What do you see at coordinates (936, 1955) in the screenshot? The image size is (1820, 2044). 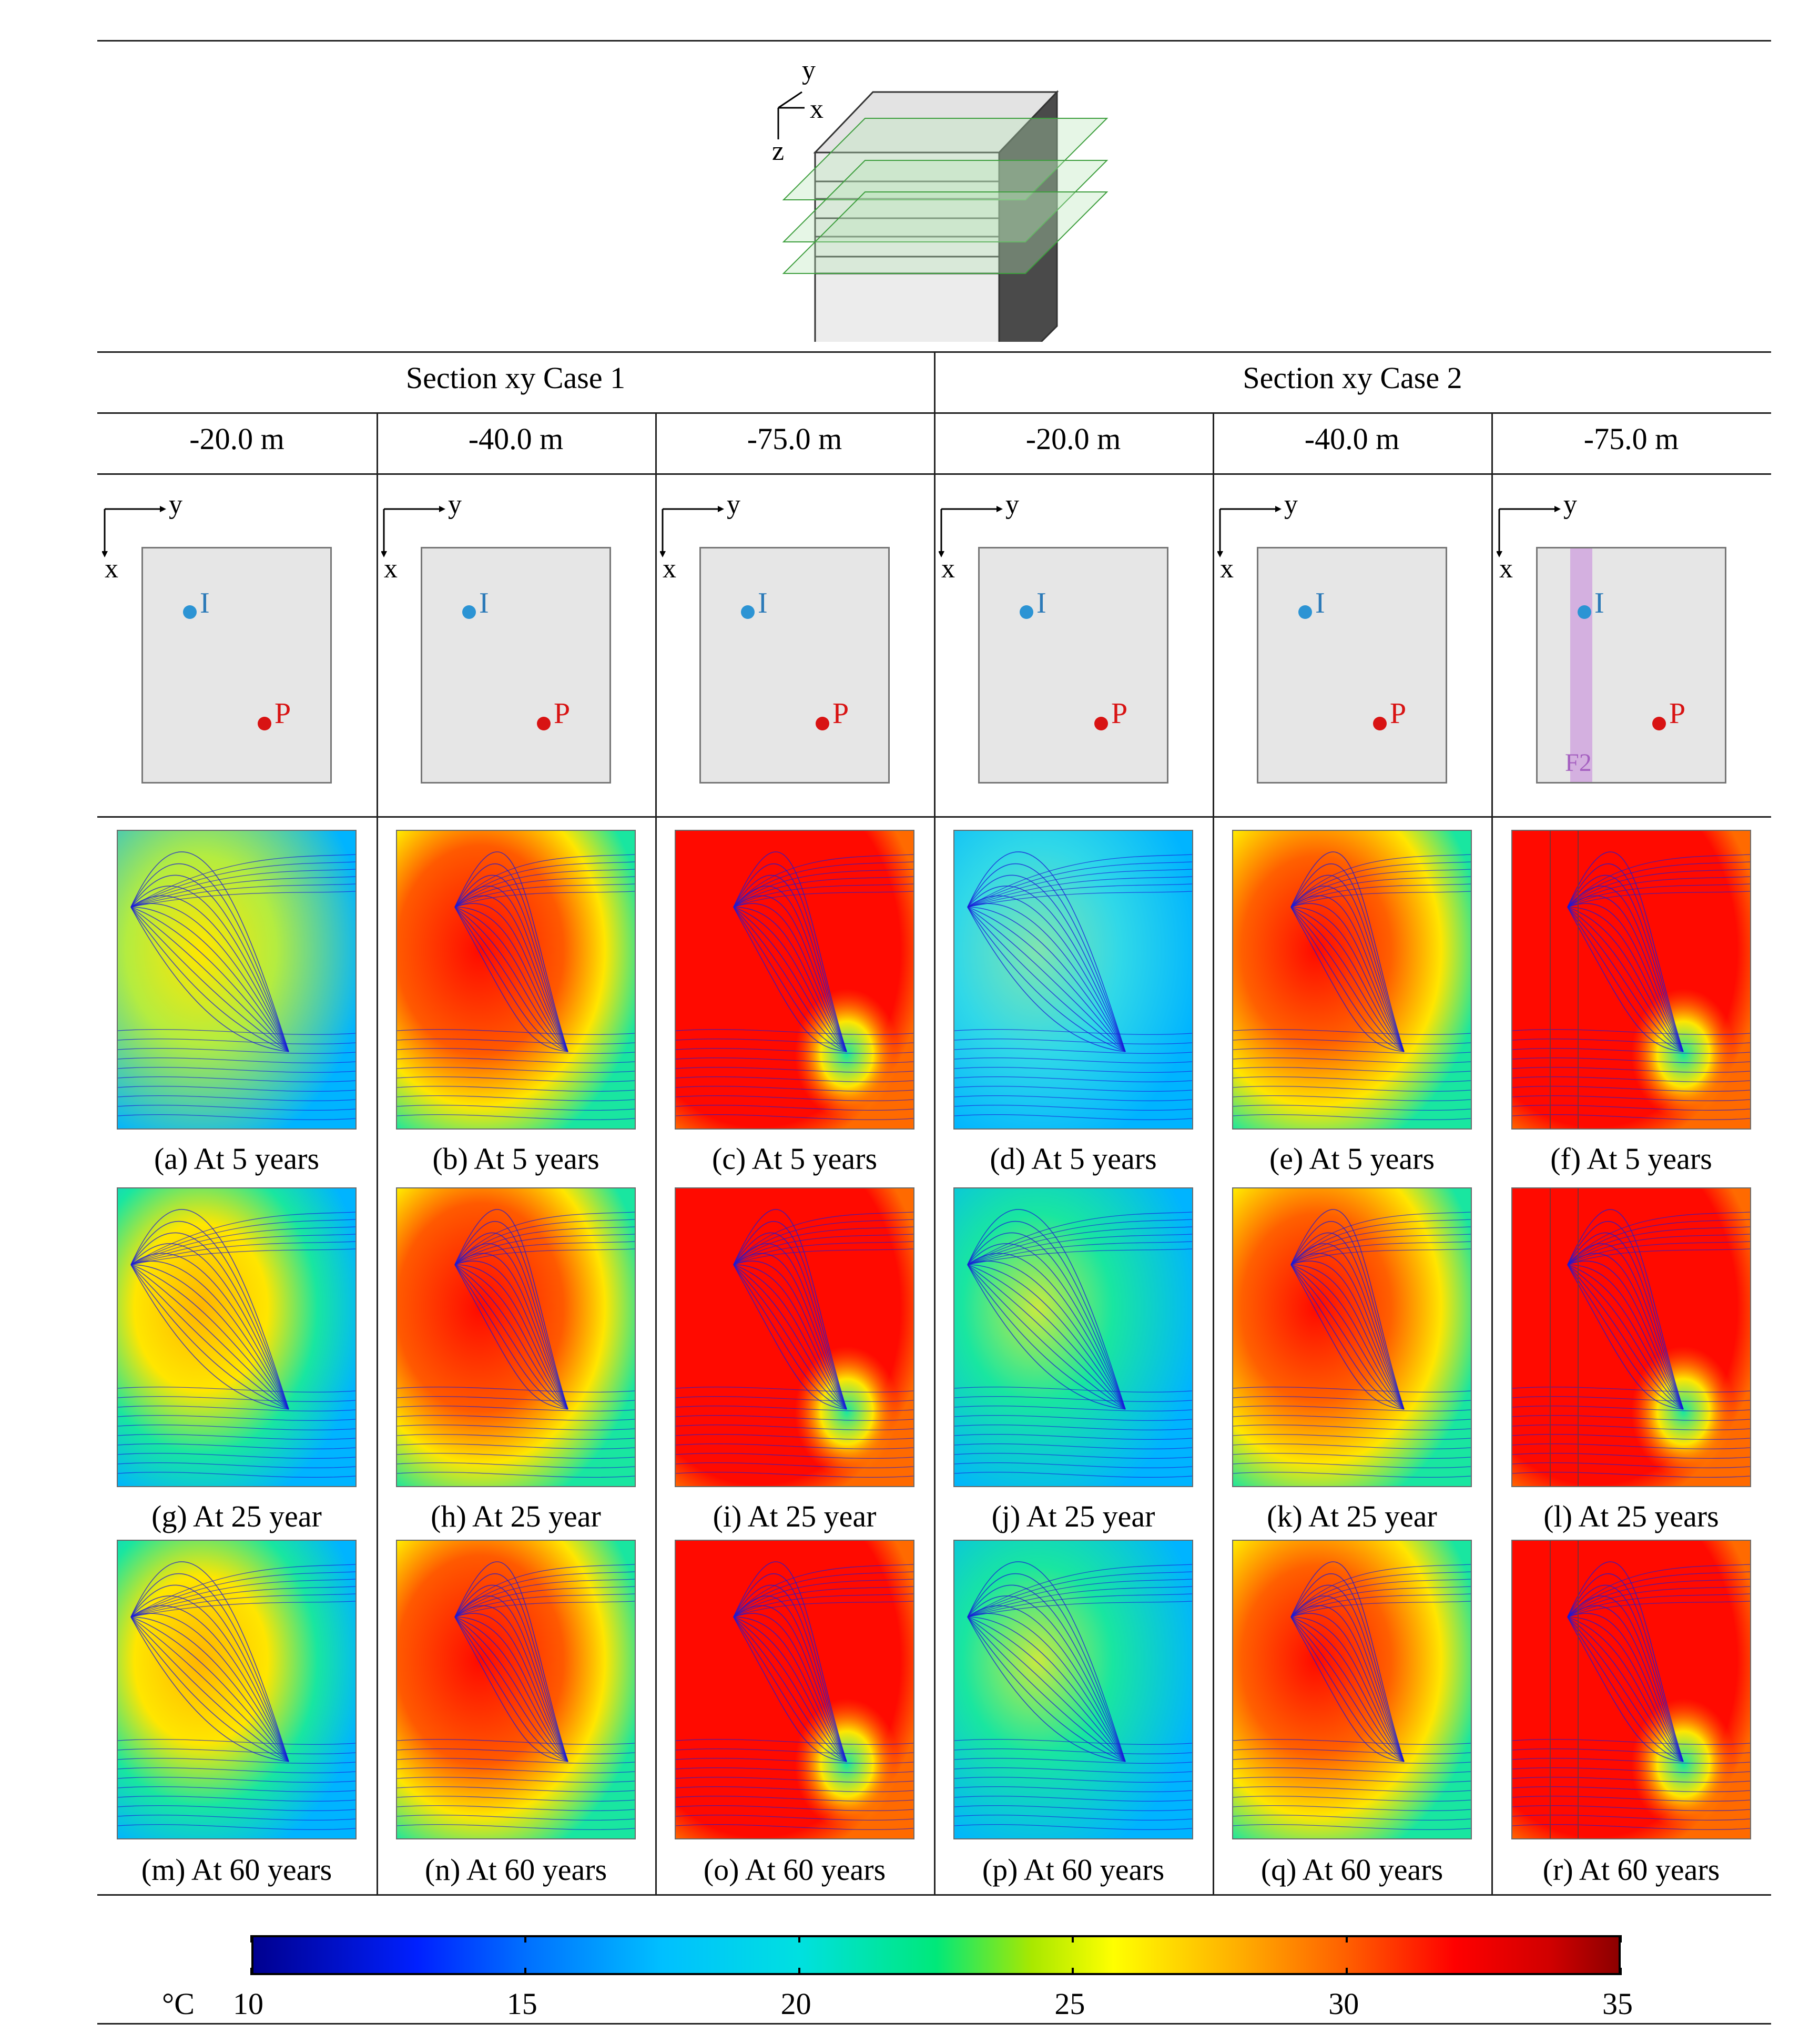 I see `colorbar` at bounding box center [936, 1955].